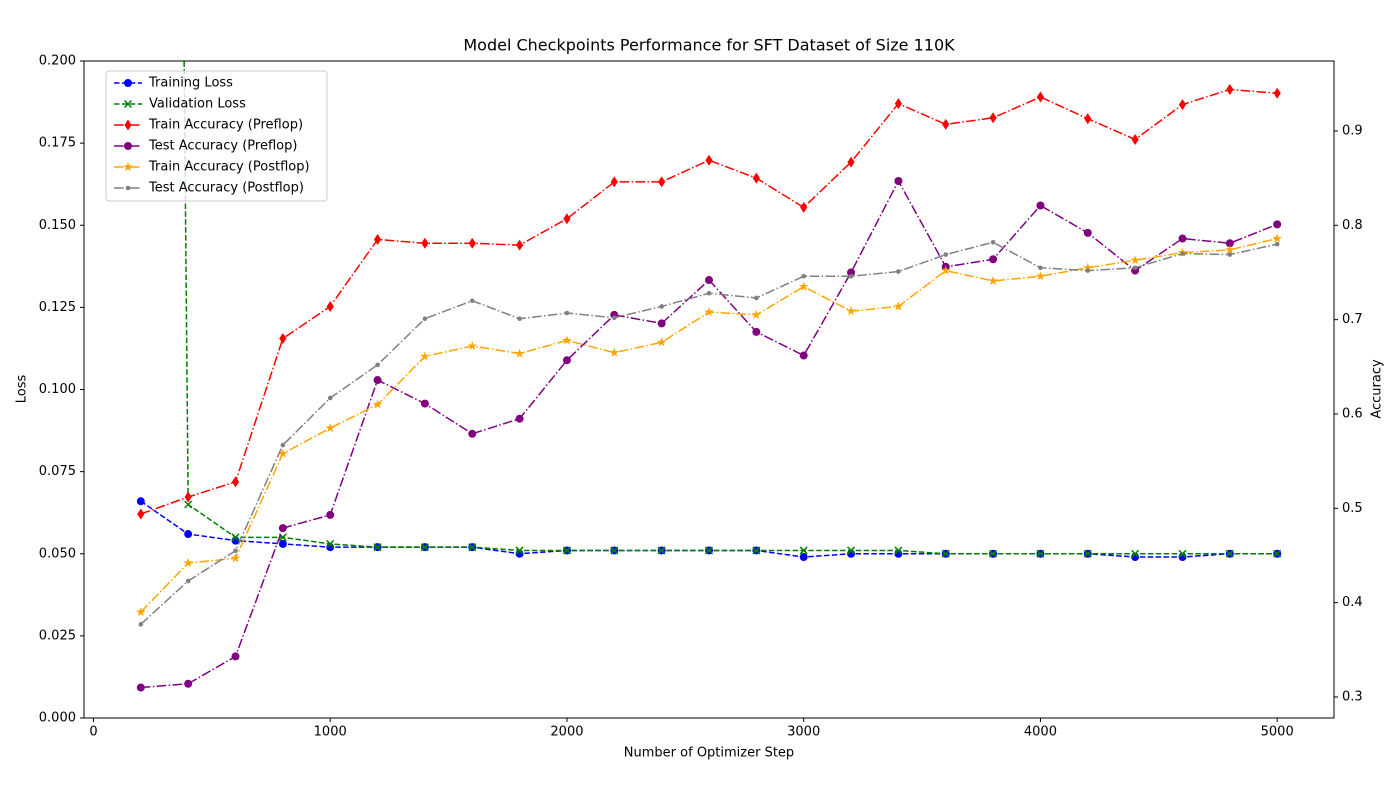  I want to click on y-tick-label: 0.075, so click(57, 471).